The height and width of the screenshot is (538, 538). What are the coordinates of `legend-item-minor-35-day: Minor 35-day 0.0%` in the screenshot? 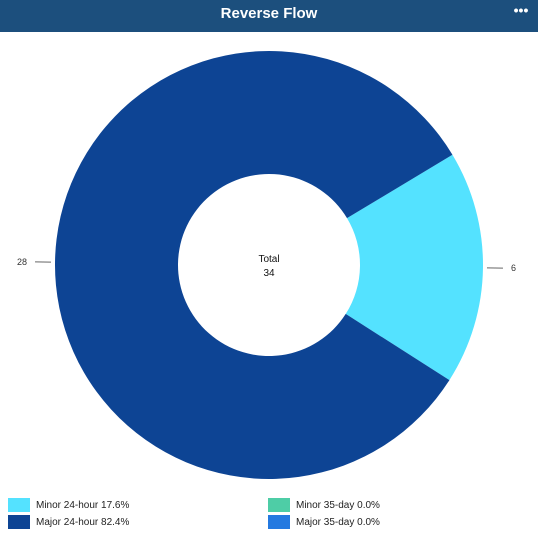 It's located at (324, 505).